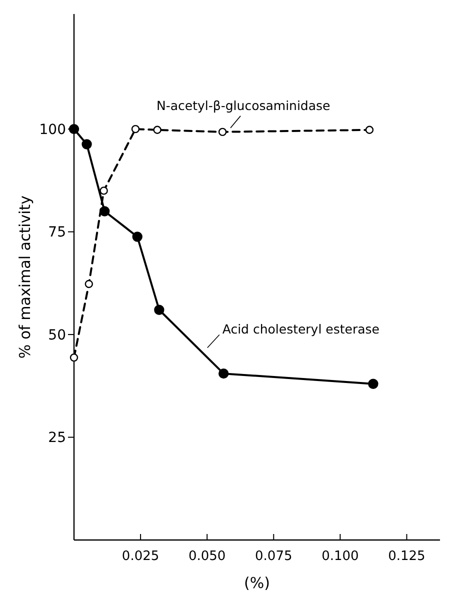  Describe the element at coordinates (207, 556) in the screenshot. I see `x-tick-label: 0.050` at that location.